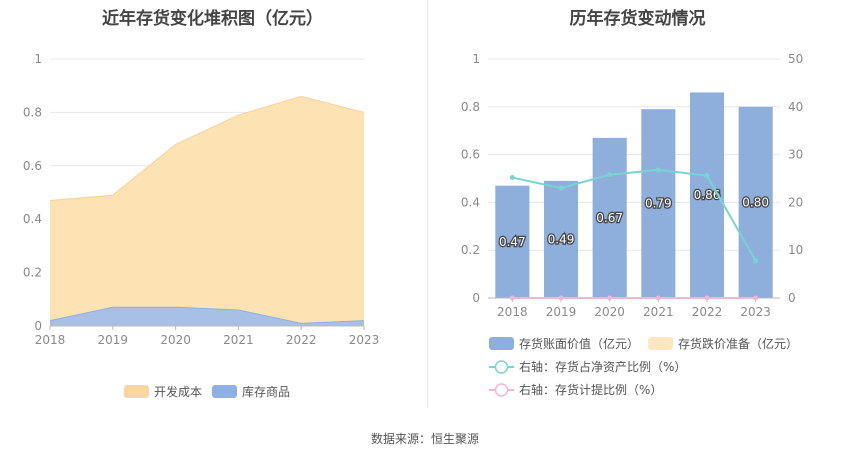 The image size is (850, 459). What do you see at coordinates (470, 202) in the screenshot?
I see `right-y-left-tick-label: 0.4` at bounding box center [470, 202].